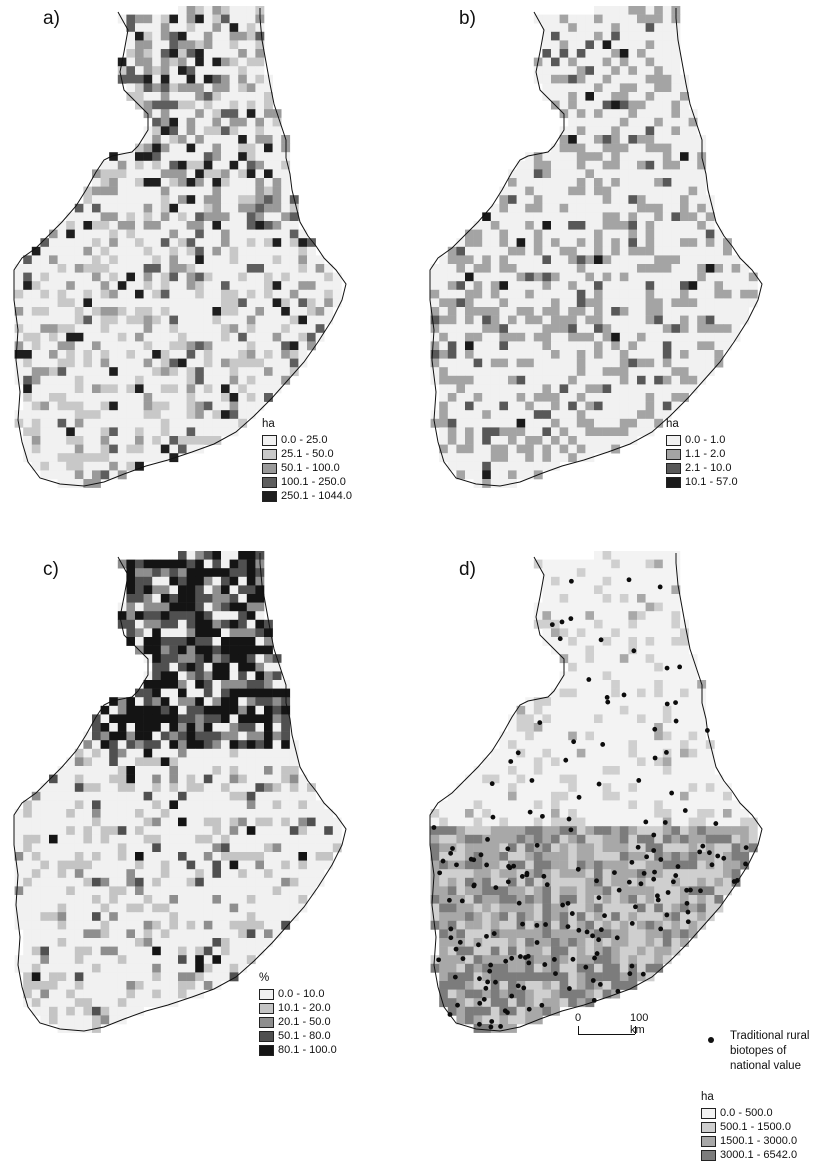 This screenshot has width=832, height=1163. What do you see at coordinates (702, 440) in the screenshot?
I see `legend-item: 0.0 - 1.0` at bounding box center [702, 440].